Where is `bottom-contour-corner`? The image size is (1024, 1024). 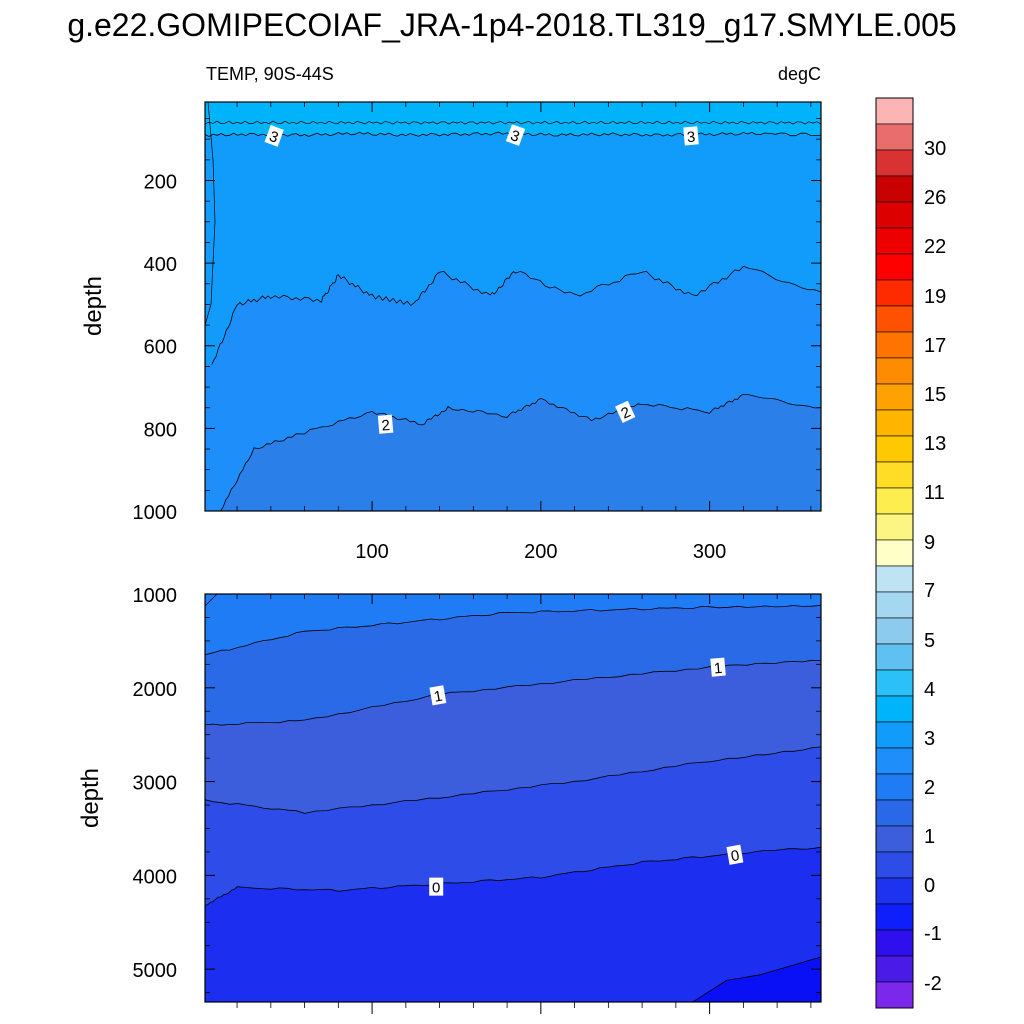 bottom-contour-corner is located at coordinates (211, 600).